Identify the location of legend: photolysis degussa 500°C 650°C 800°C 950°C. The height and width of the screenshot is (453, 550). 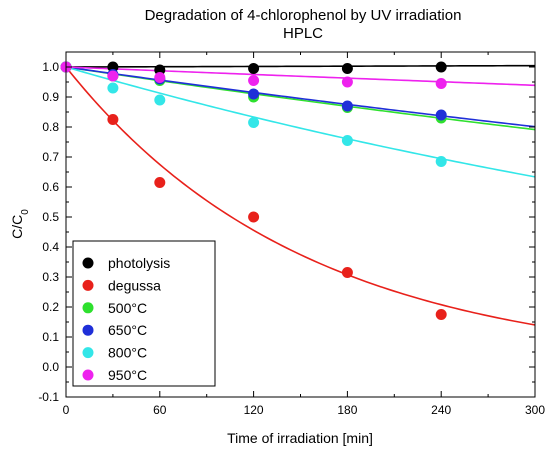
(144, 313).